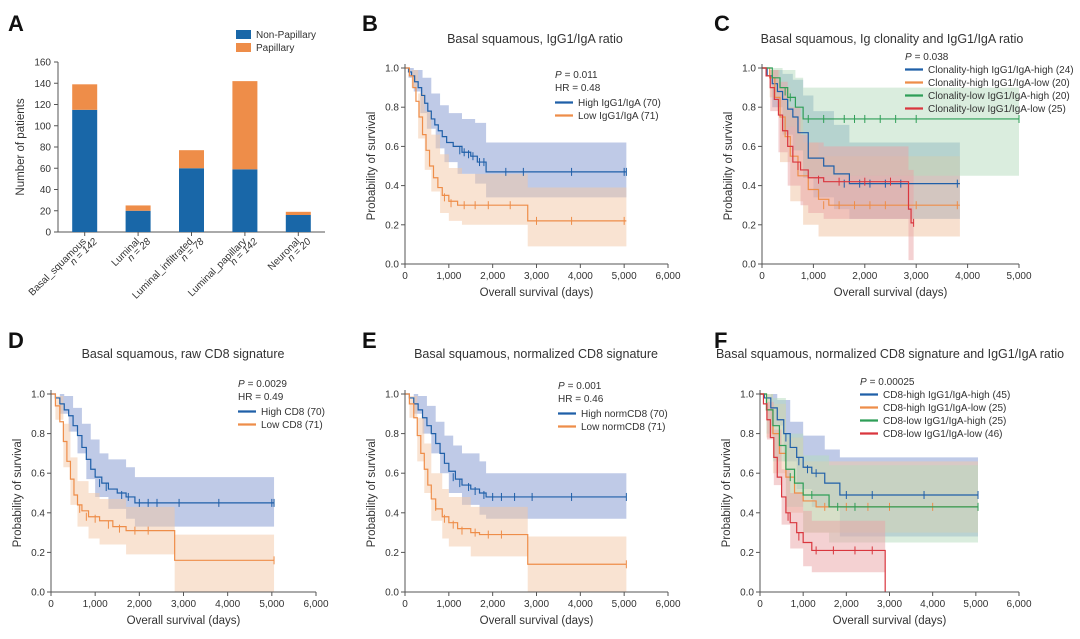  I want to click on x-tick-label: 3,000, so click(536, 604).